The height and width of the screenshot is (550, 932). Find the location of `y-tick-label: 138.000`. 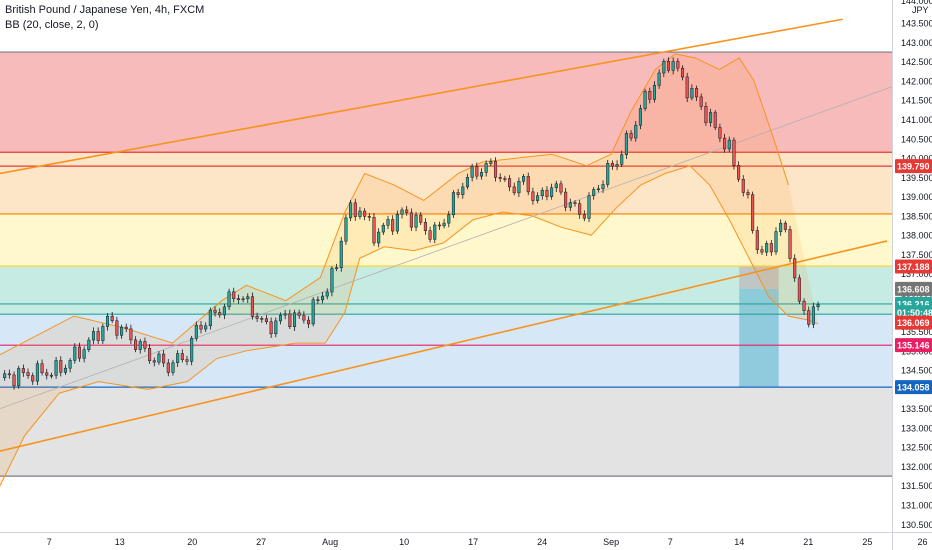

y-tick-label: 138.000 is located at coordinates (916, 236).